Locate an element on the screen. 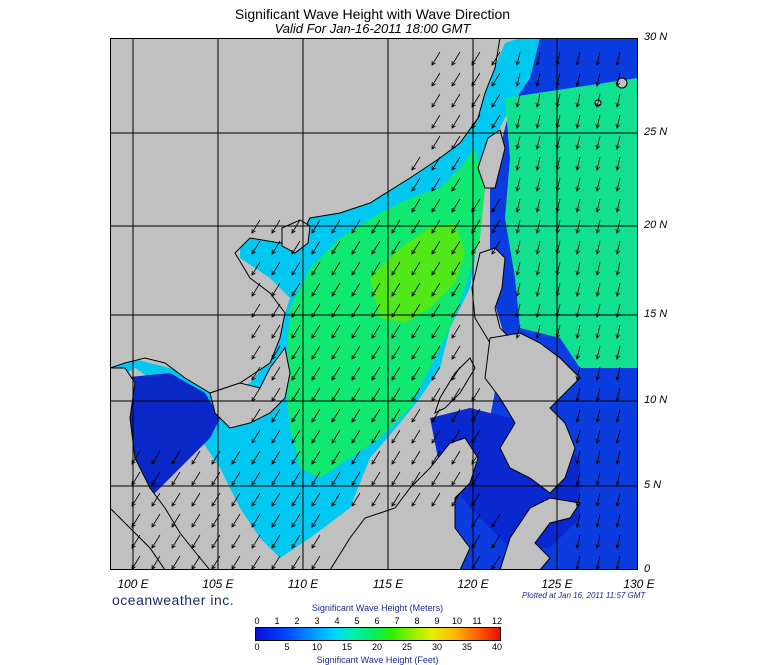  colorbar-meter-tick: 7 is located at coordinates (397, 621).